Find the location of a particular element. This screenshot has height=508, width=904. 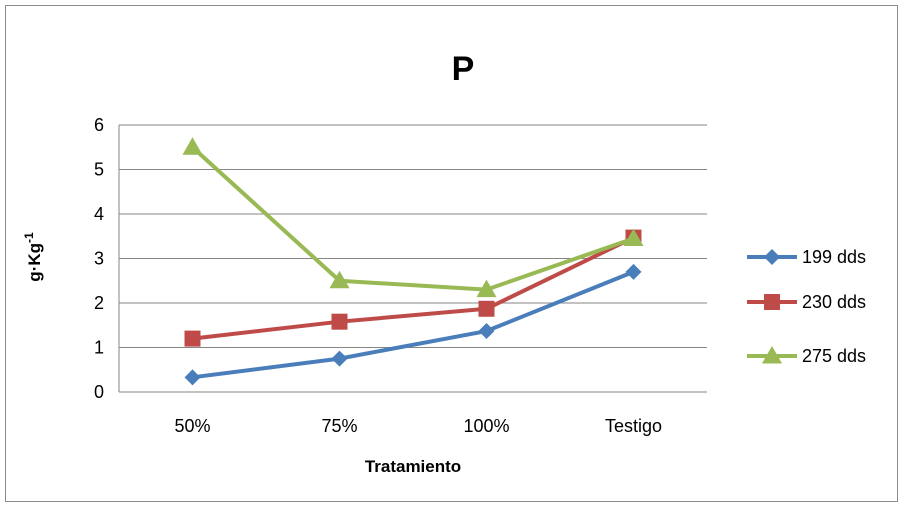

y-tick-labels: 0 1 2 3 4 5 6 is located at coordinates (99, 258).